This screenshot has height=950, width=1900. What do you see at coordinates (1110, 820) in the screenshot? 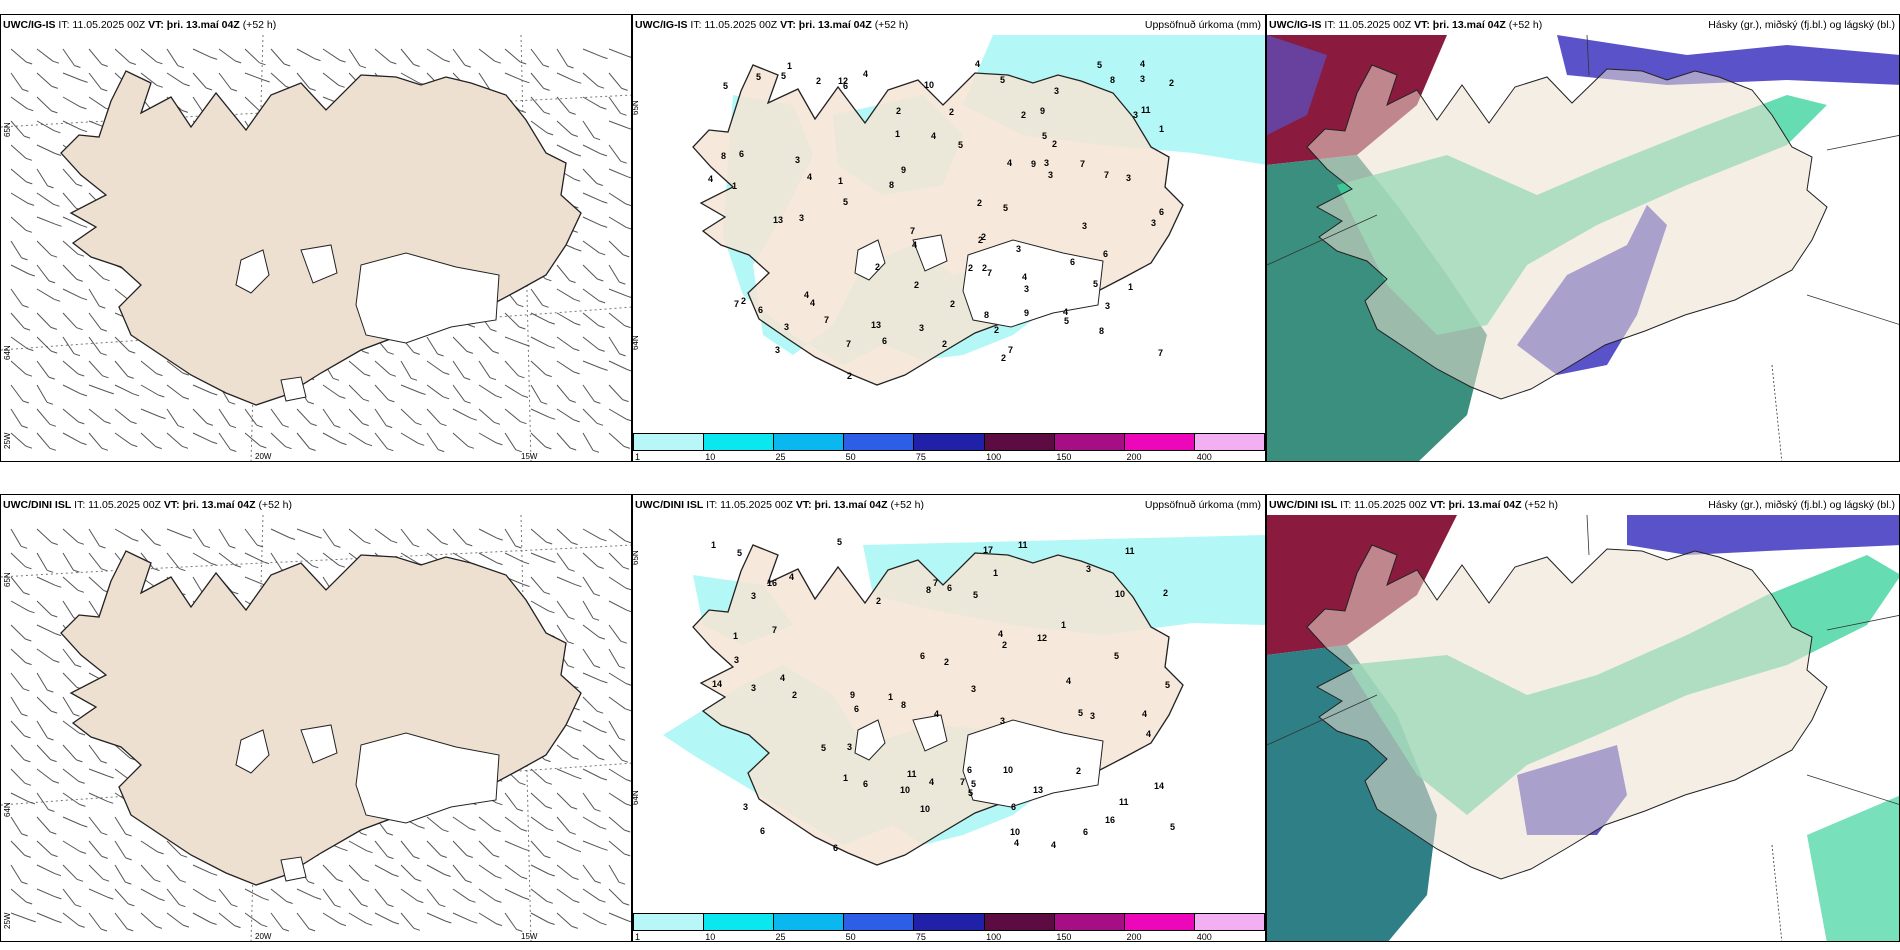
I see `precip-value: 16` at bounding box center [1110, 820].